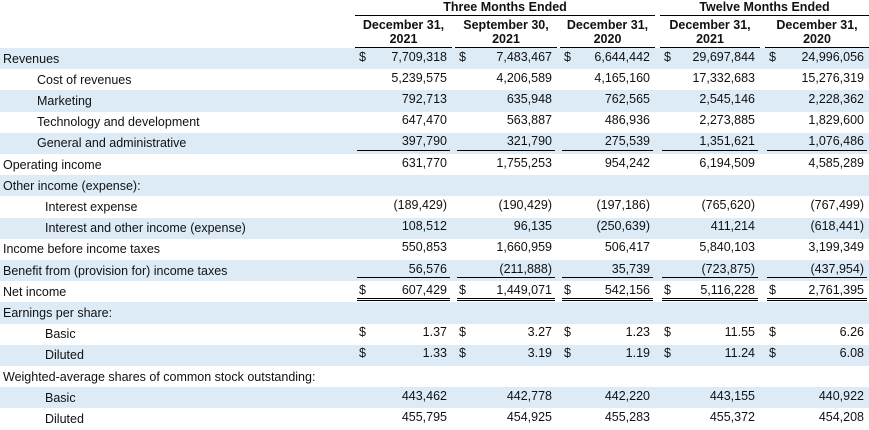  I want to click on value: (250,639), so click(623, 226).